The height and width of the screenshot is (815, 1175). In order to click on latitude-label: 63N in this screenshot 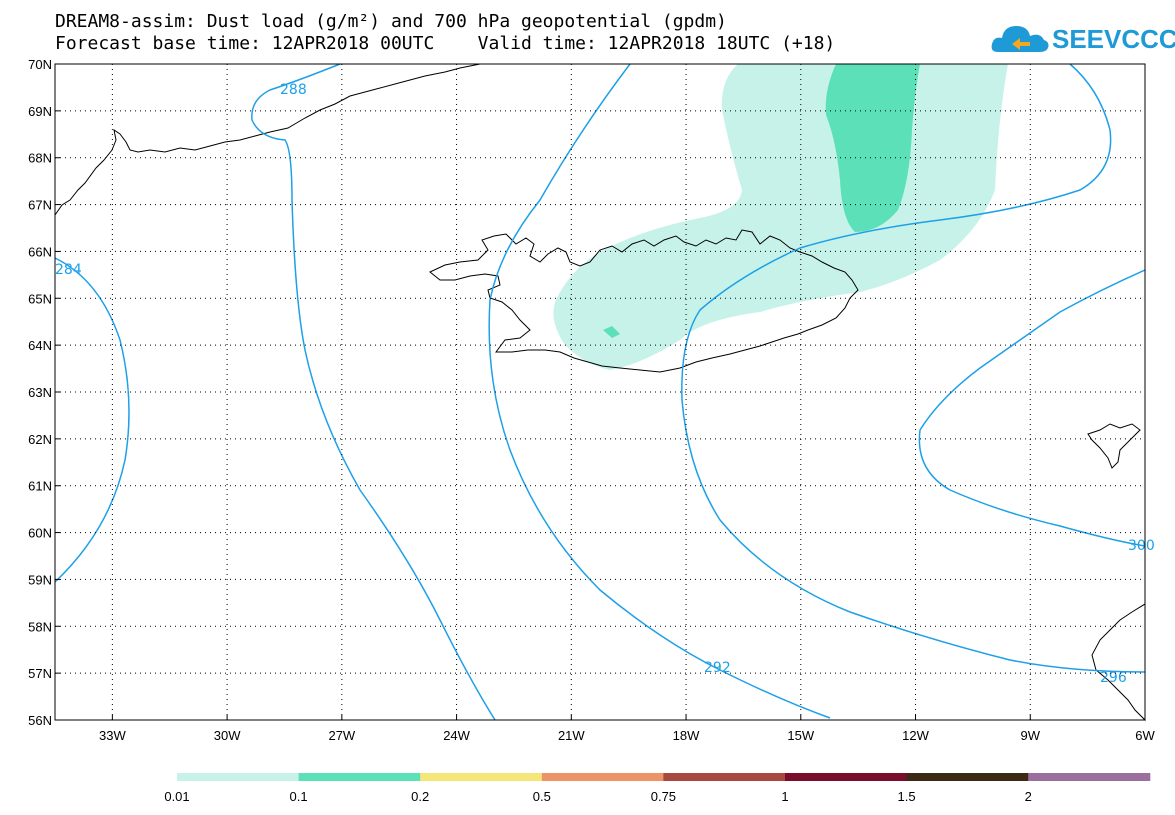, I will do `click(40, 392)`.